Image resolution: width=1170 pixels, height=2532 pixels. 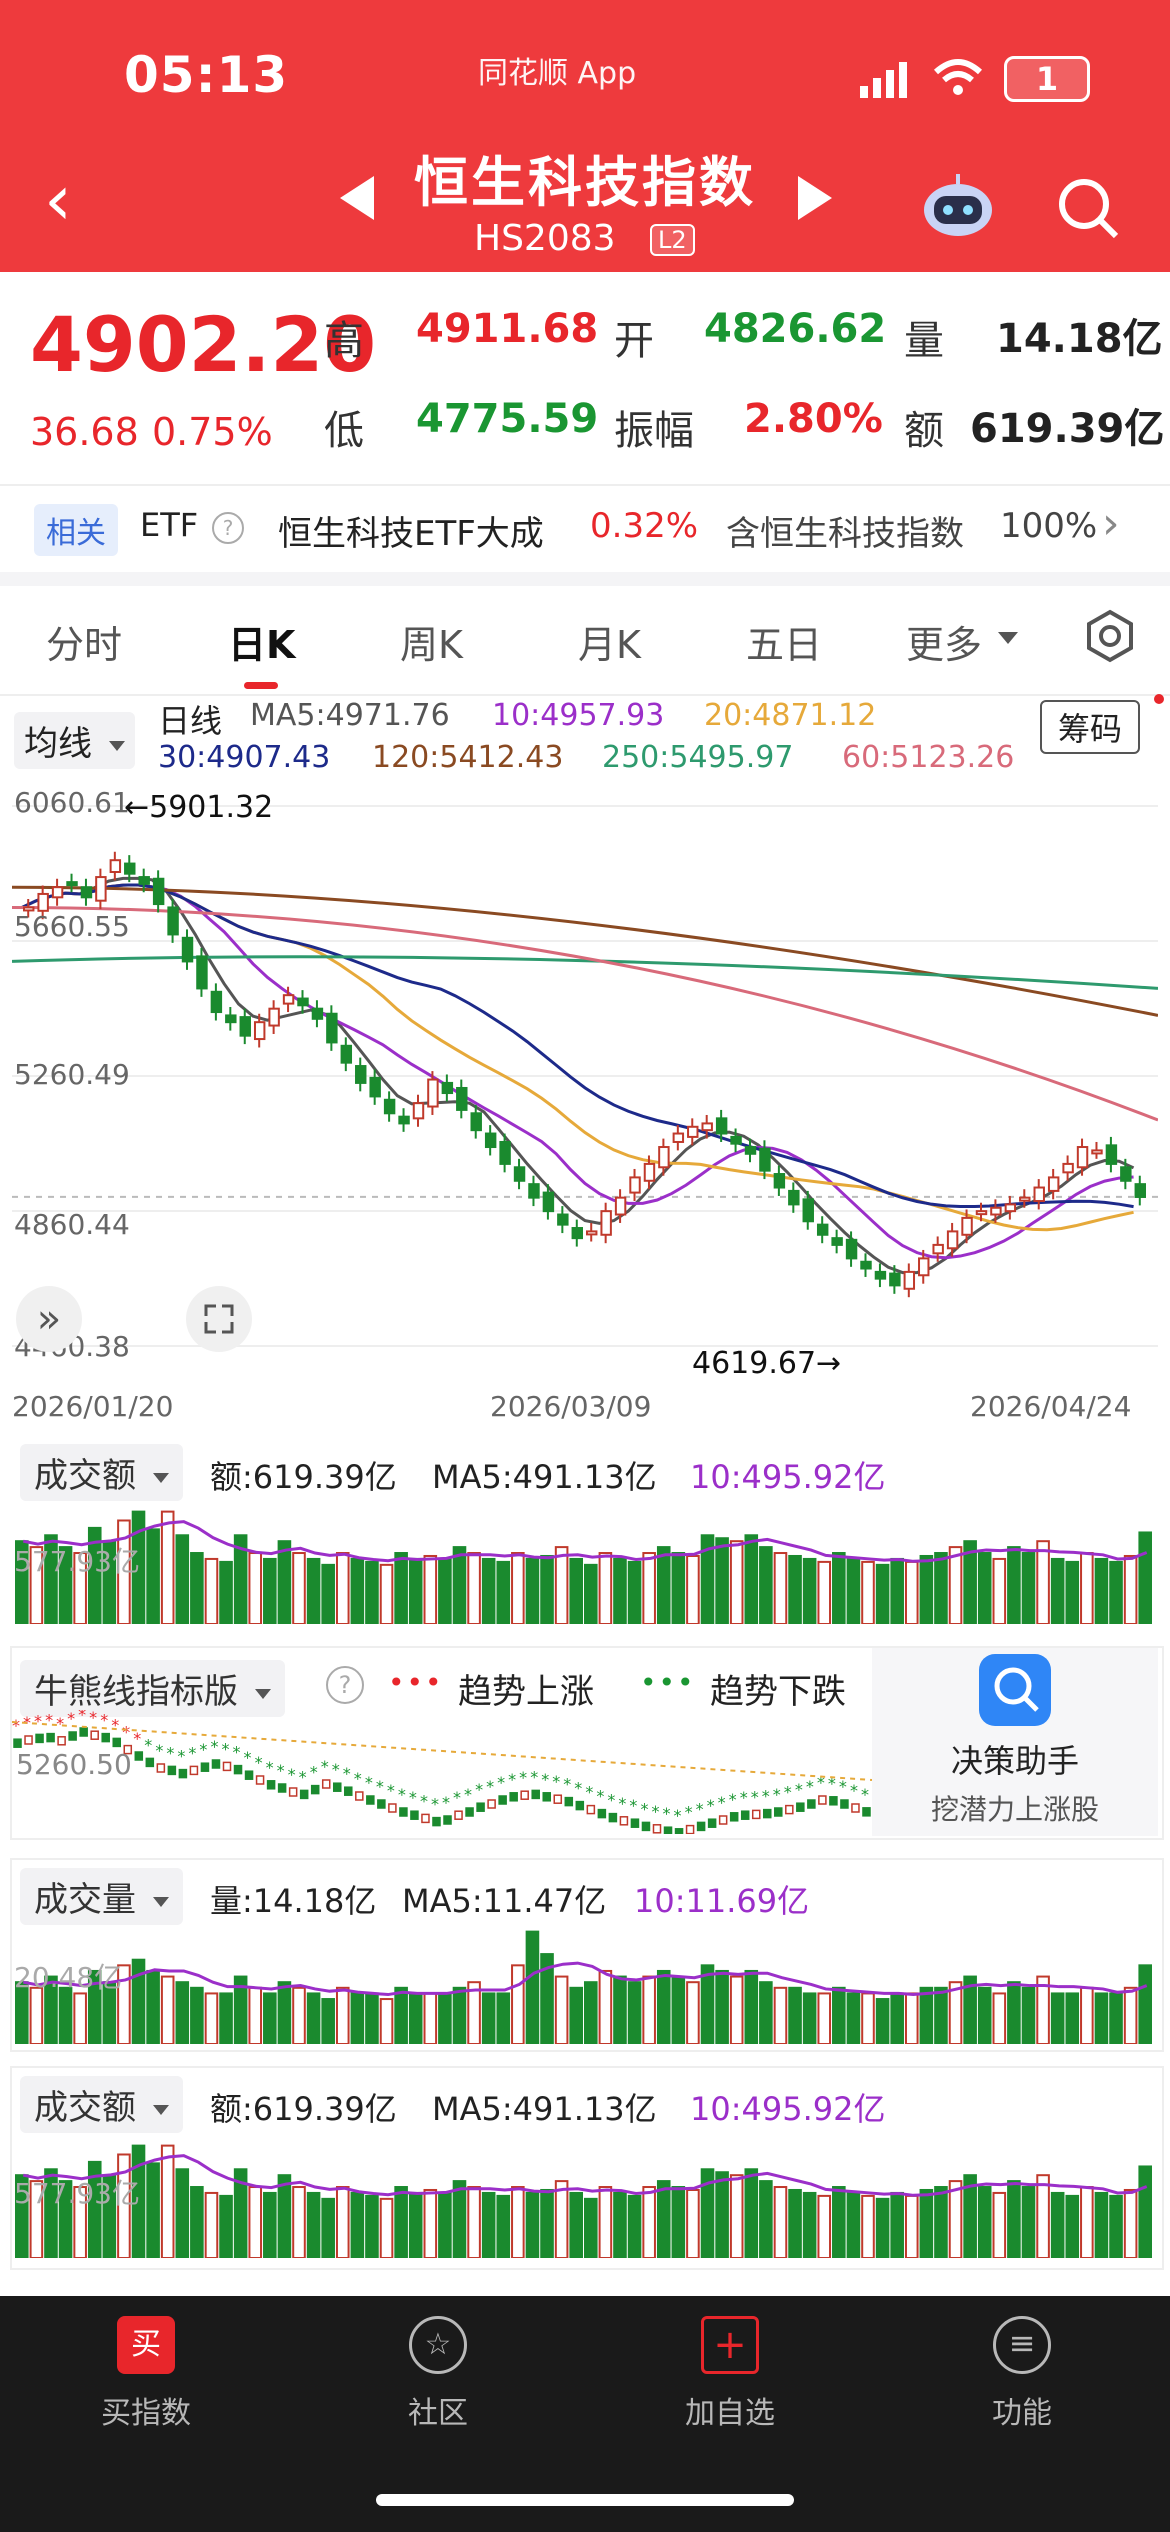 What do you see at coordinates (788, 1477) in the screenshot?
I see `turnover-ma10: 10:495.92亿` at bounding box center [788, 1477].